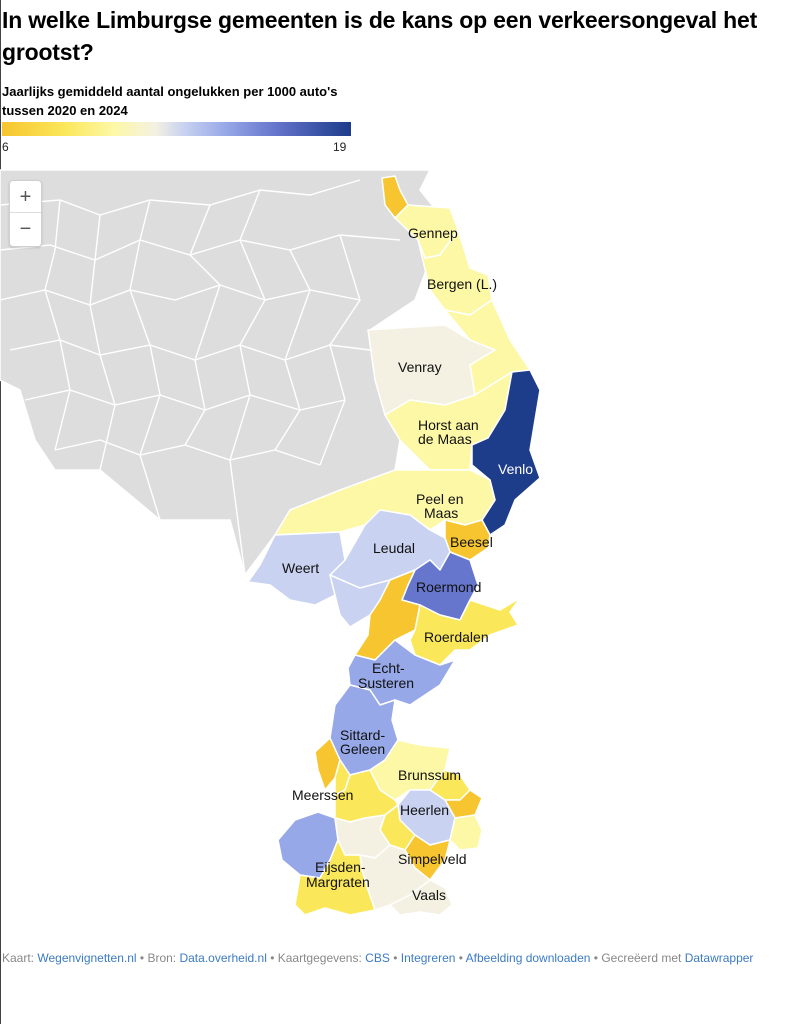 This screenshot has height=1024, width=785. What do you see at coordinates (641, 958) in the screenshot?
I see `footer-gecreeerd-label: Gecreëerd met` at bounding box center [641, 958].